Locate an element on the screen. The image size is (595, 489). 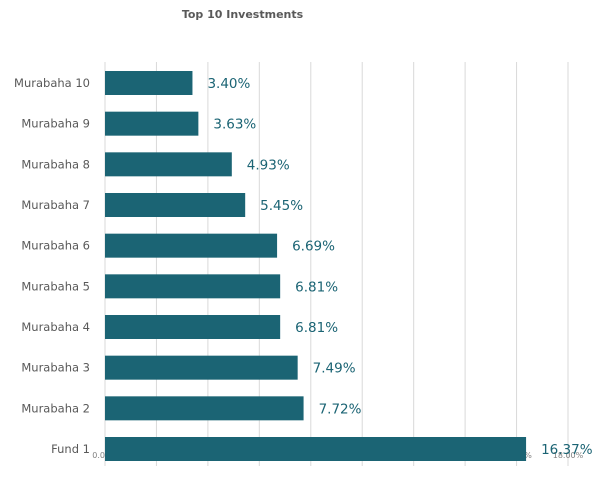
data-label: 6.69% is located at coordinates (313, 247).